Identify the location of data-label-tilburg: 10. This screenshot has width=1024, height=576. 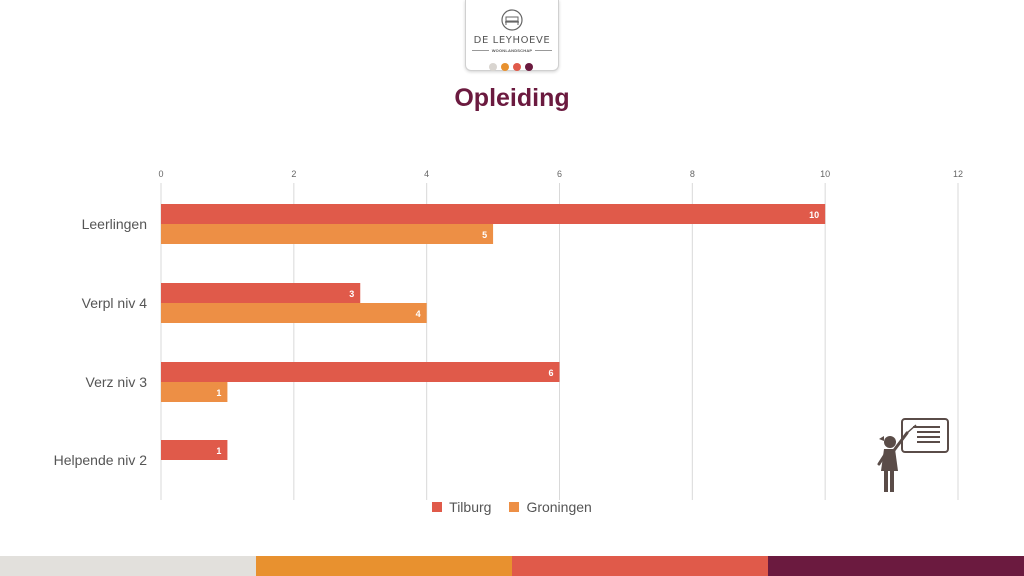
(814, 215).